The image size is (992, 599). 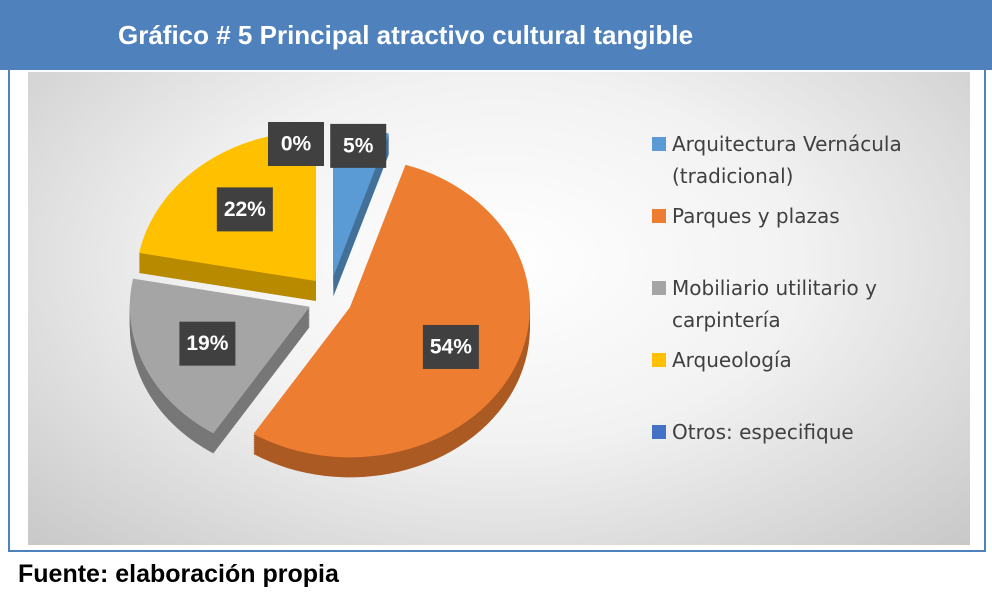 I want to click on data-label: 5%, so click(x=358, y=145).